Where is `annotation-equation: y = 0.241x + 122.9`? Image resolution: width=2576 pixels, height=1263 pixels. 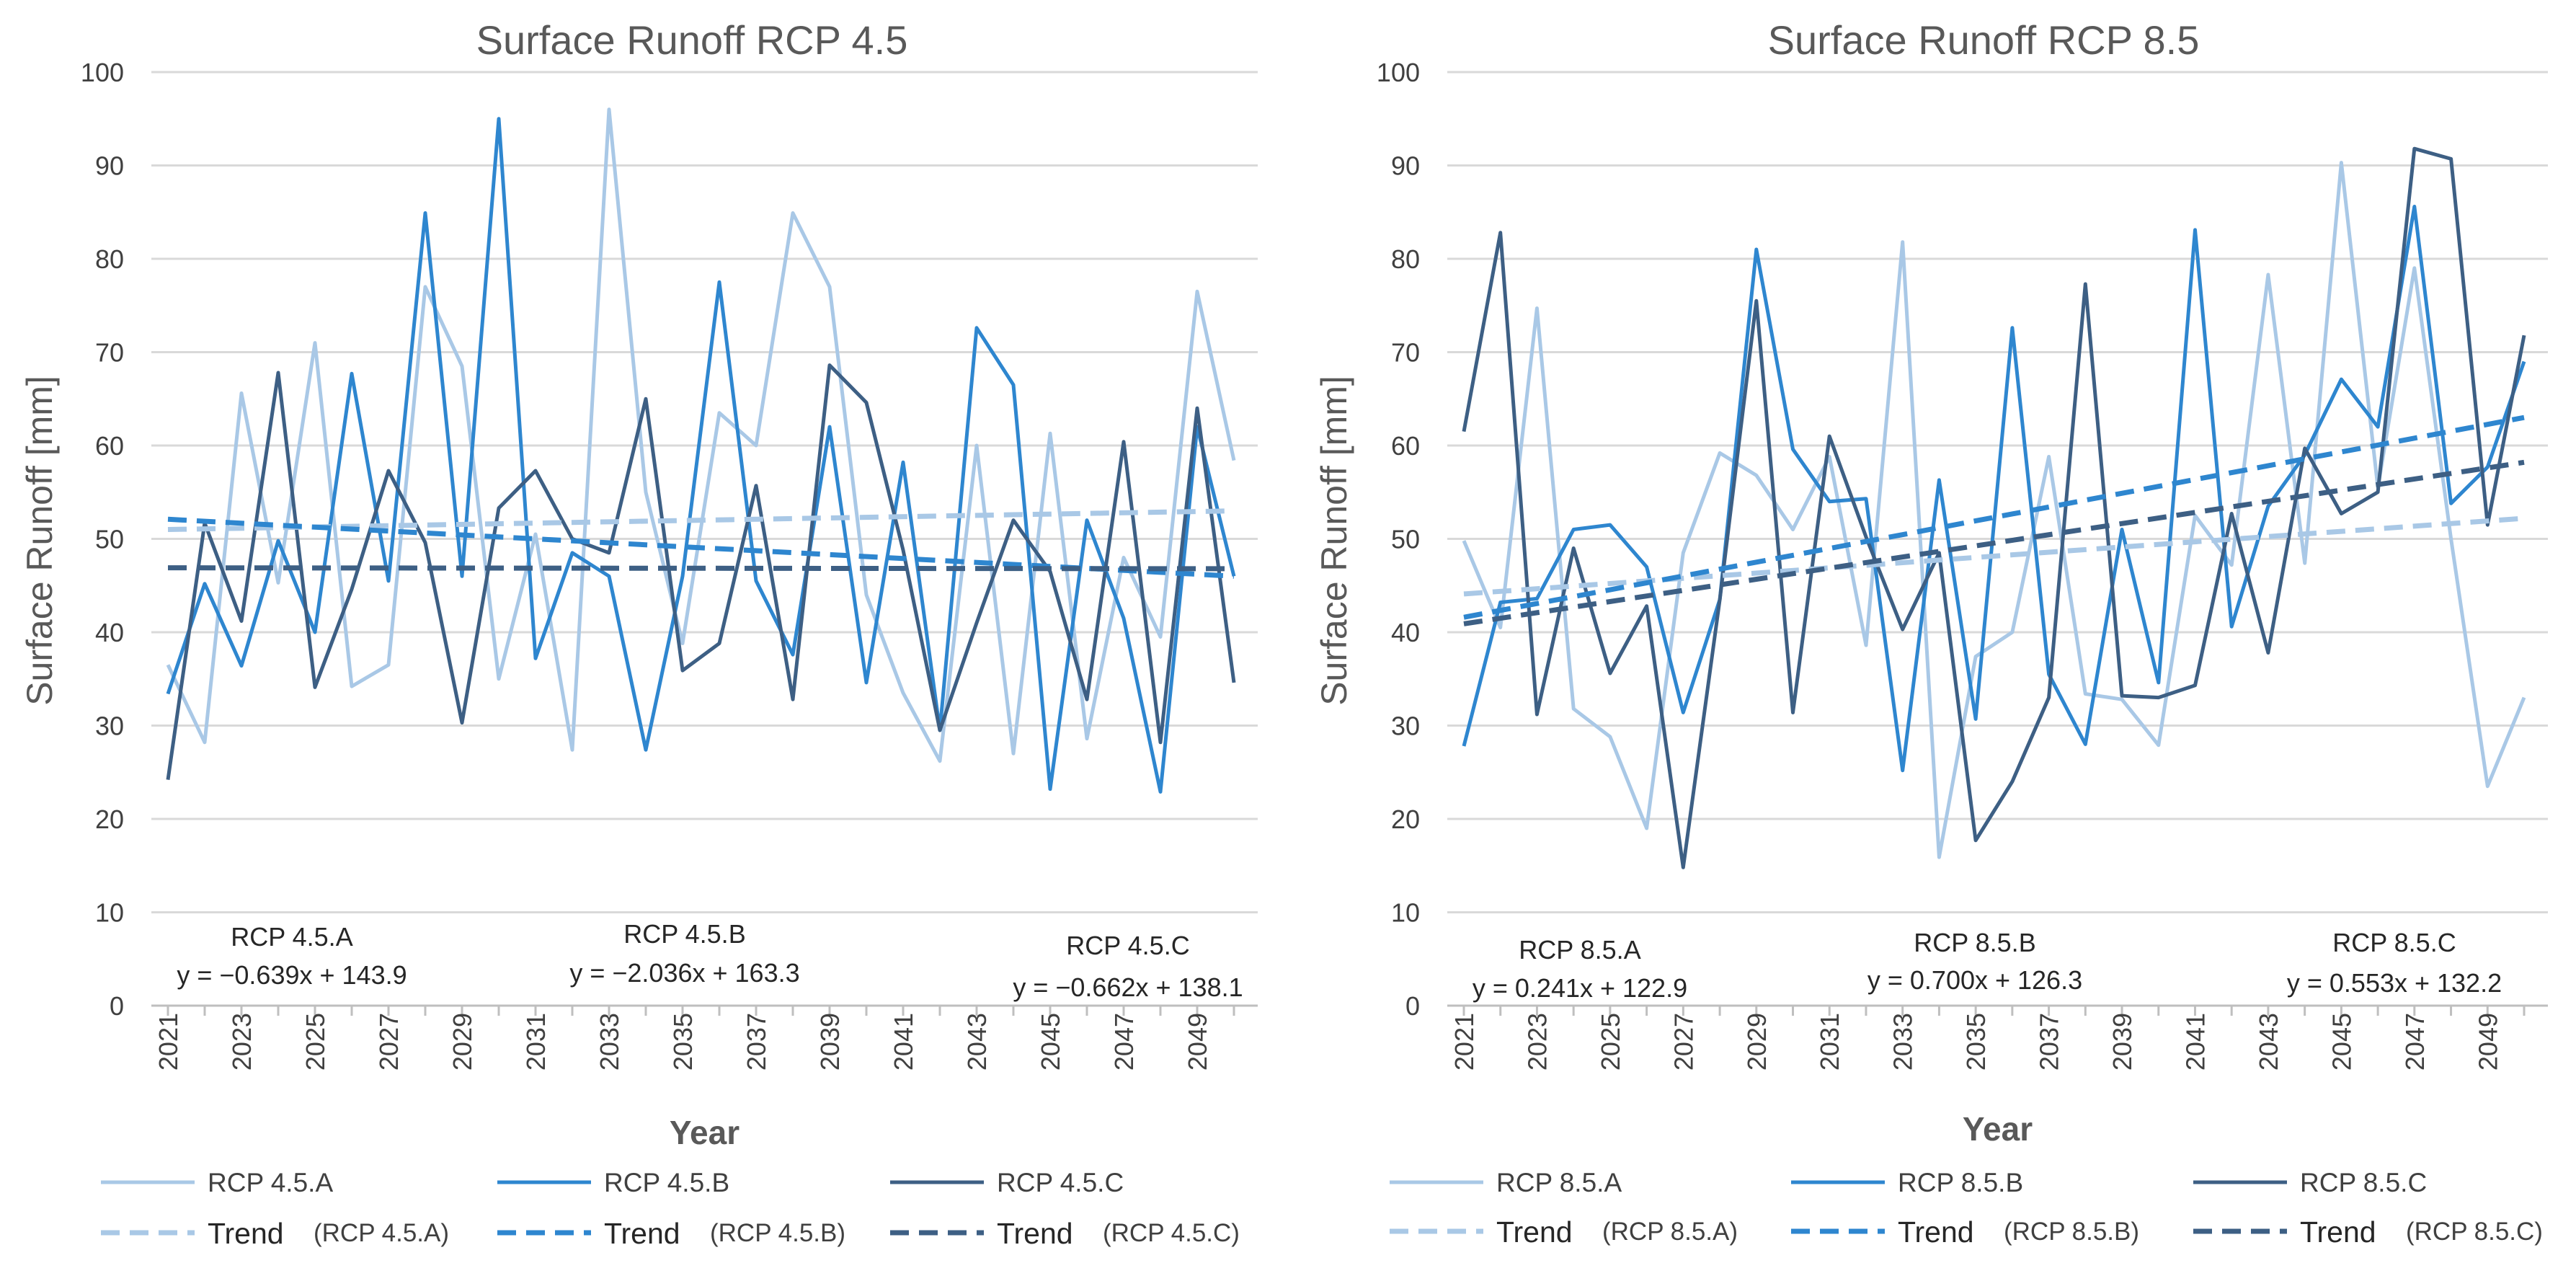
annotation-equation: y = 0.241x + 122.9 is located at coordinates (1580, 988).